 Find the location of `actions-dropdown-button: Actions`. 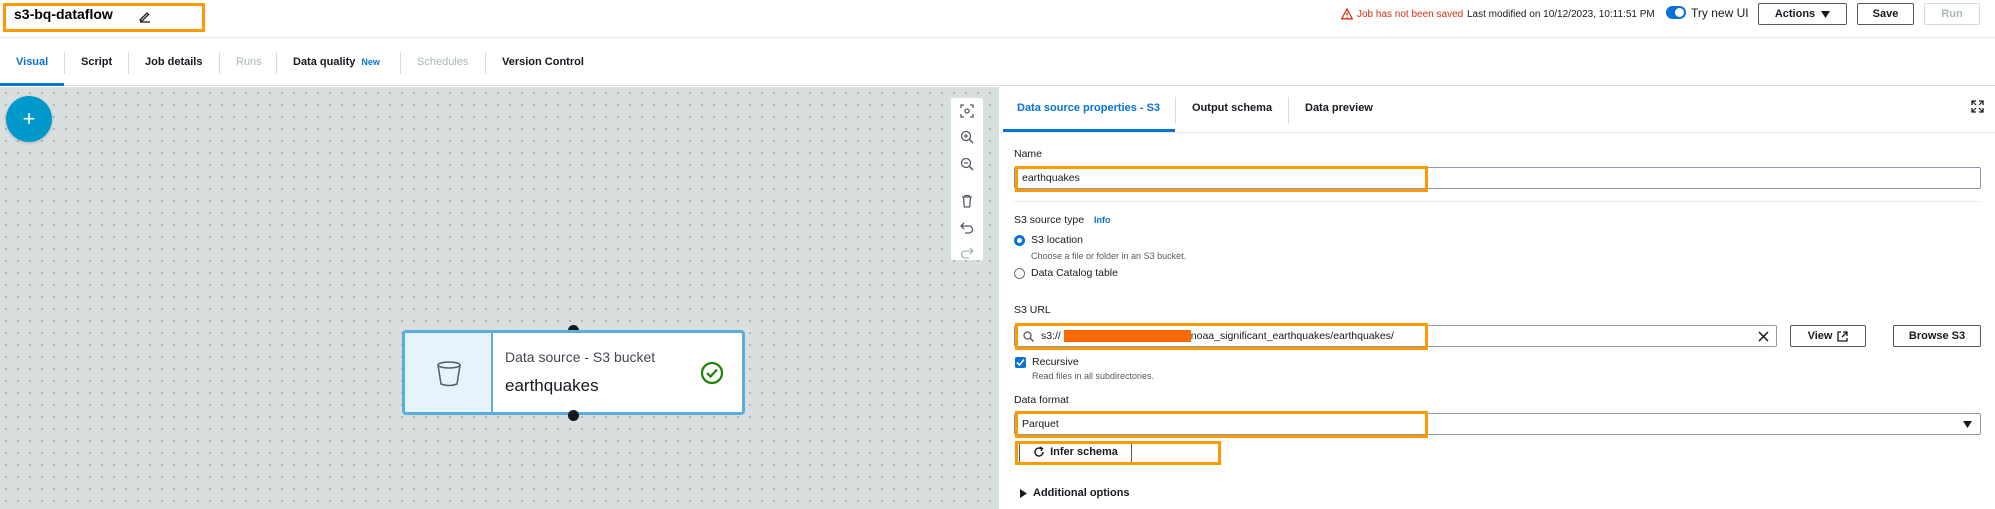

actions-dropdown-button: Actions is located at coordinates (1802, 14).